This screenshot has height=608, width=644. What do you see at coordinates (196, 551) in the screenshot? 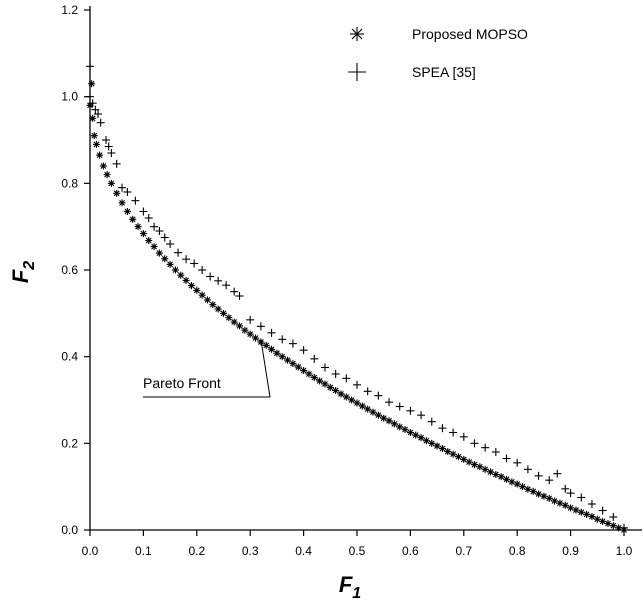
I see `x-tick-label: 0.2` at bounding box center [196, 551].